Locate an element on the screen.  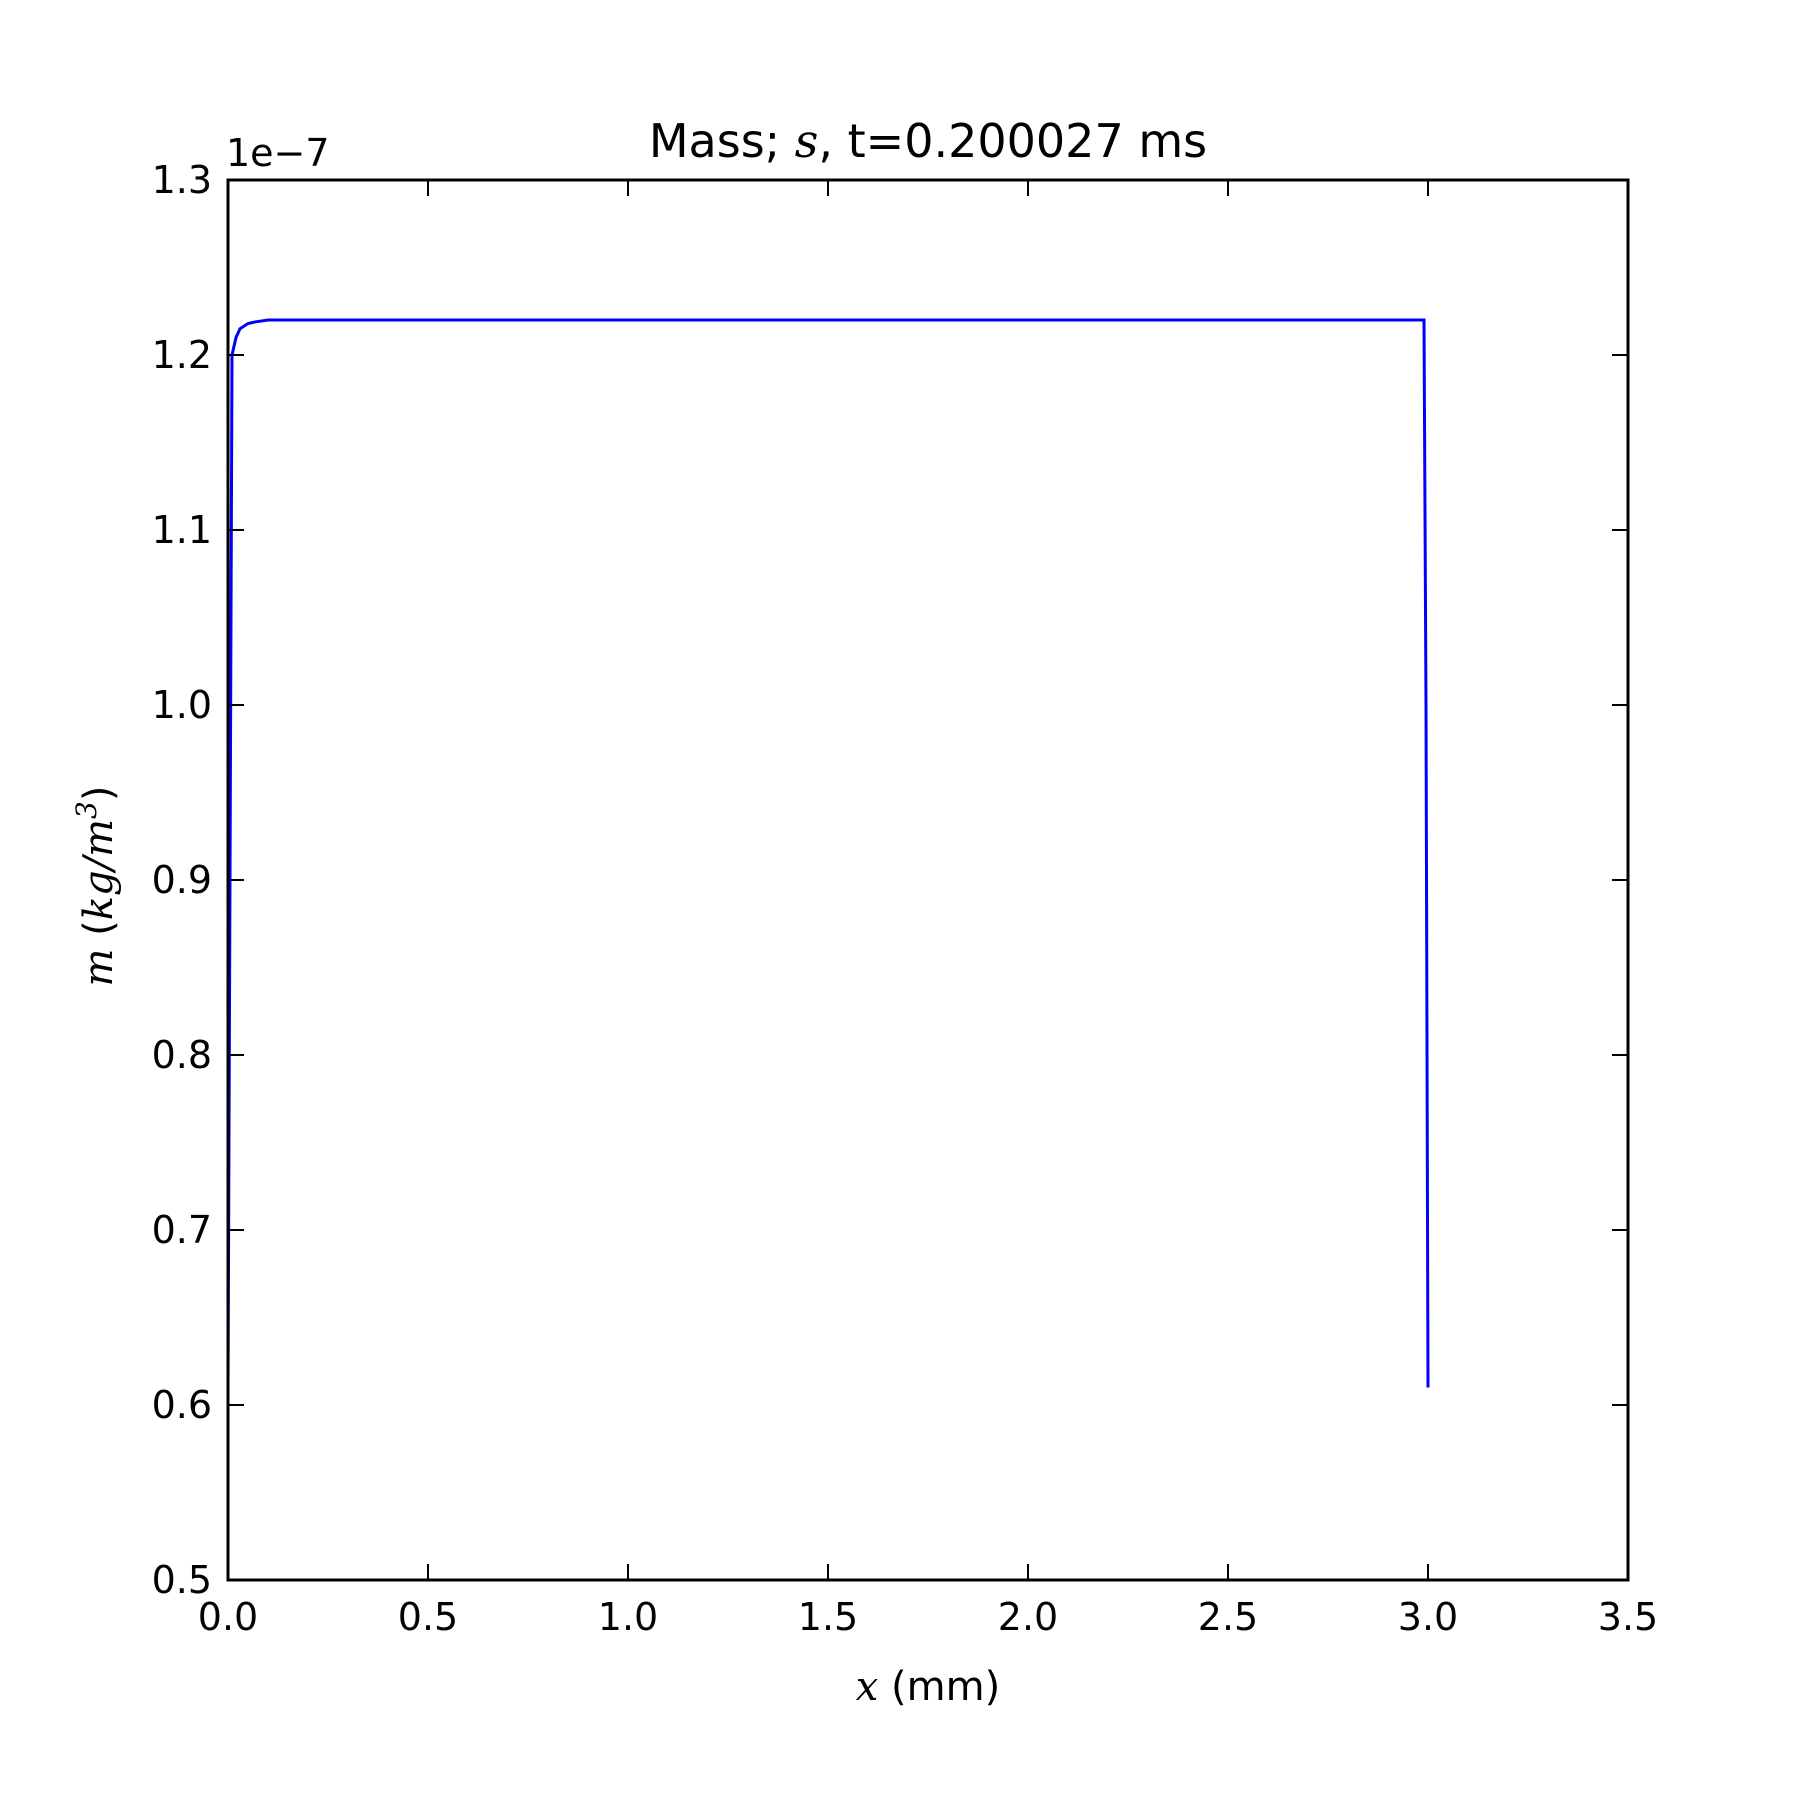
x-tick-label: 2.0 is located at coordinates (1028, 1617).